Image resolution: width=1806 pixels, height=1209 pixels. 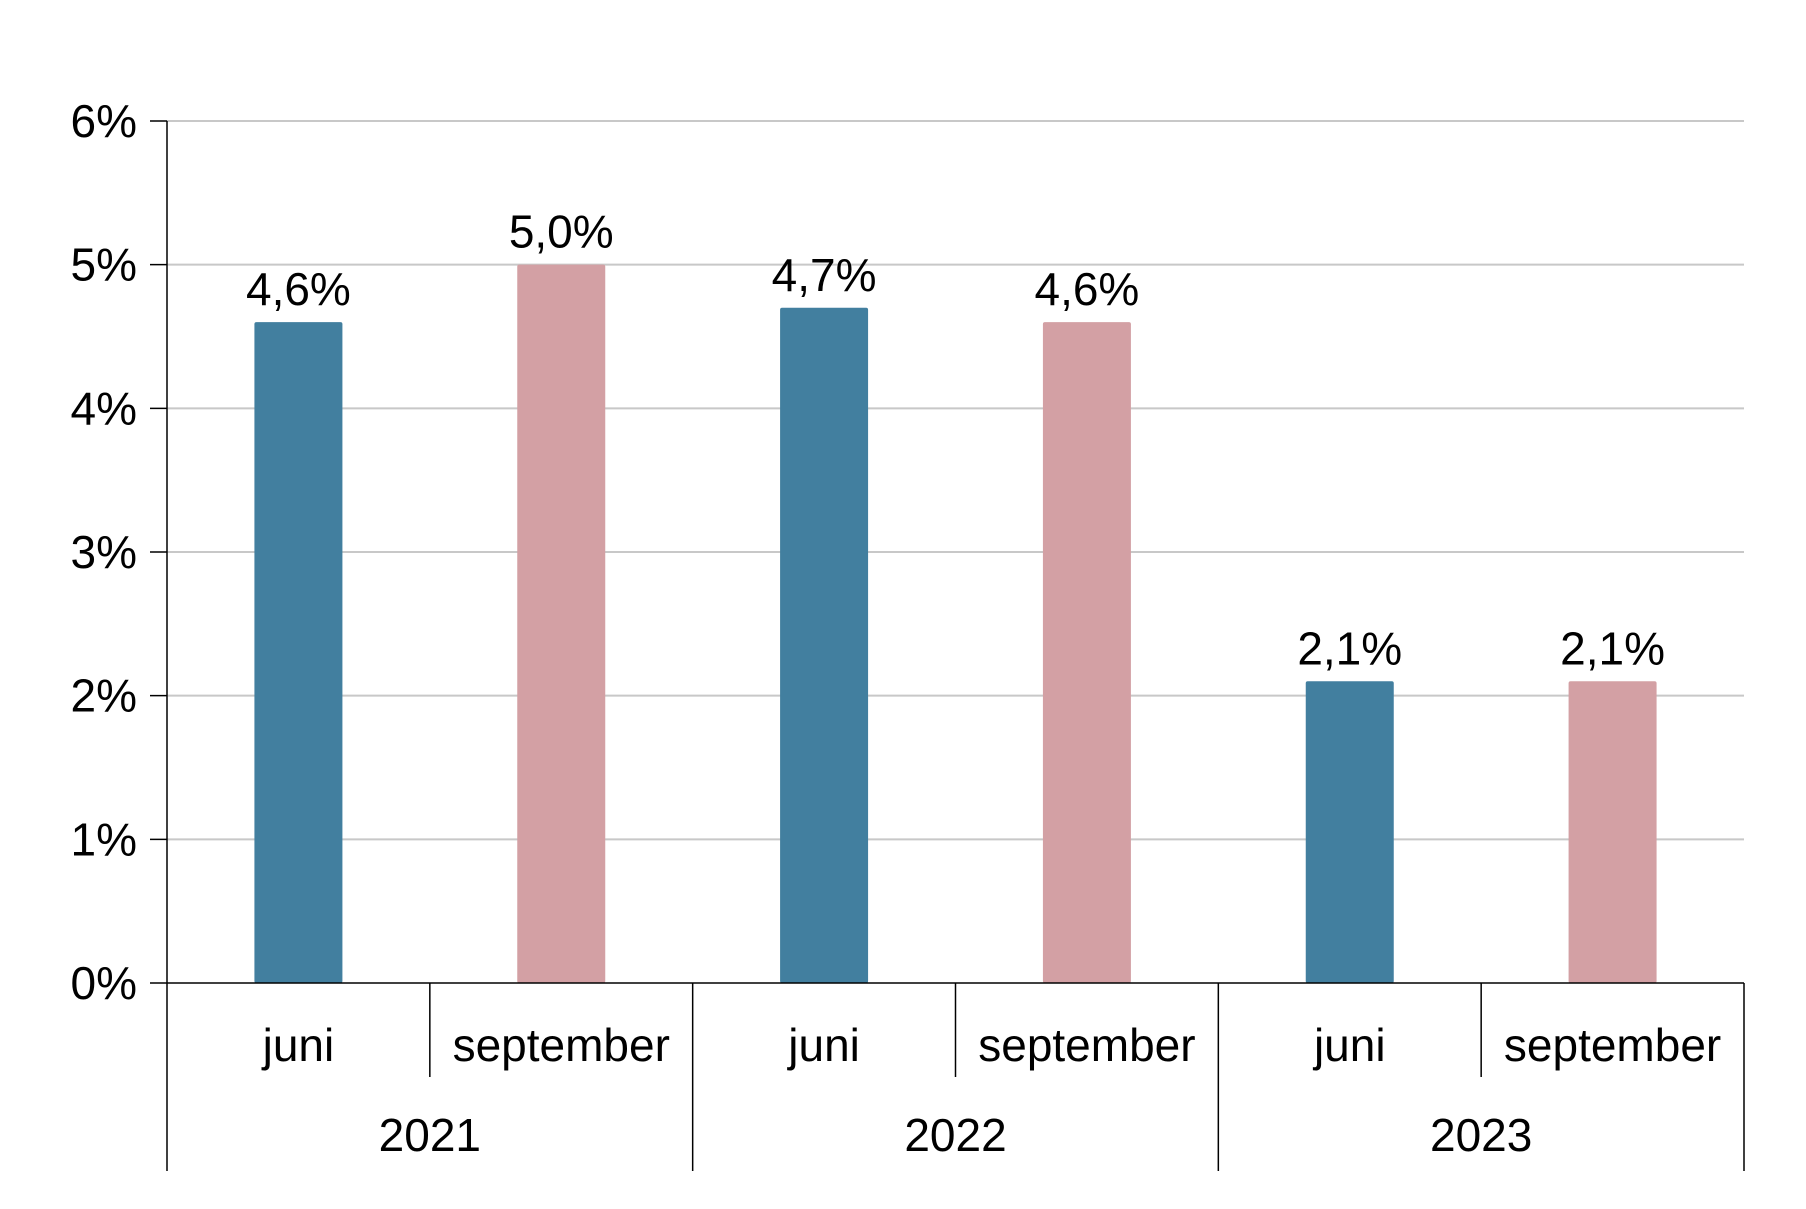 I want to click on bar-2021-september, so click(x=561, y=624).